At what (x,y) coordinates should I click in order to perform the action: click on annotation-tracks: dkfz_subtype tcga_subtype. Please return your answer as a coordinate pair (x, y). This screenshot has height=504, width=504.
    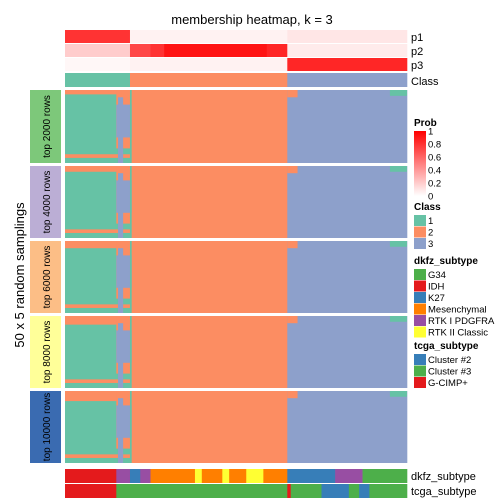
    Looking at the image, I should click on (270, 483).